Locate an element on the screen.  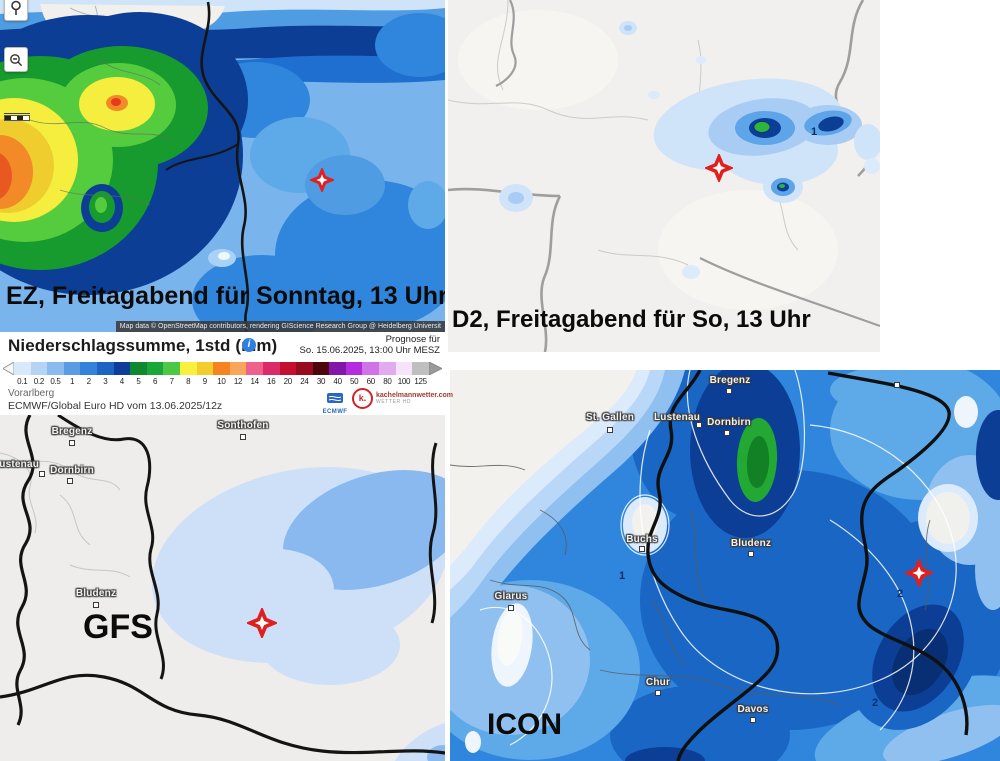
model-run-label: ECMWF/Global Euro HD vom 13.06.2025/12z is located at coordinates (115, 406).